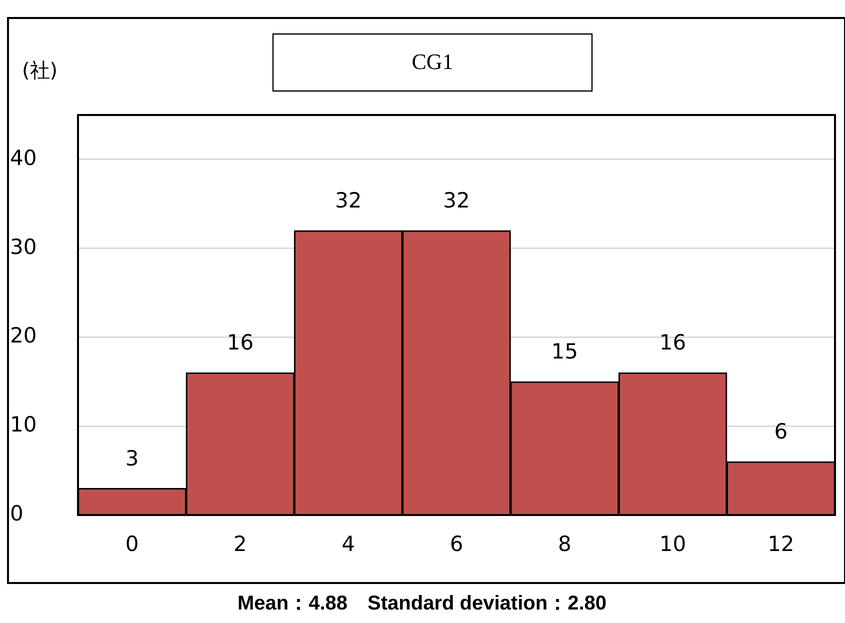  I want to click on y-tick-label: 0, so click(17, 513).